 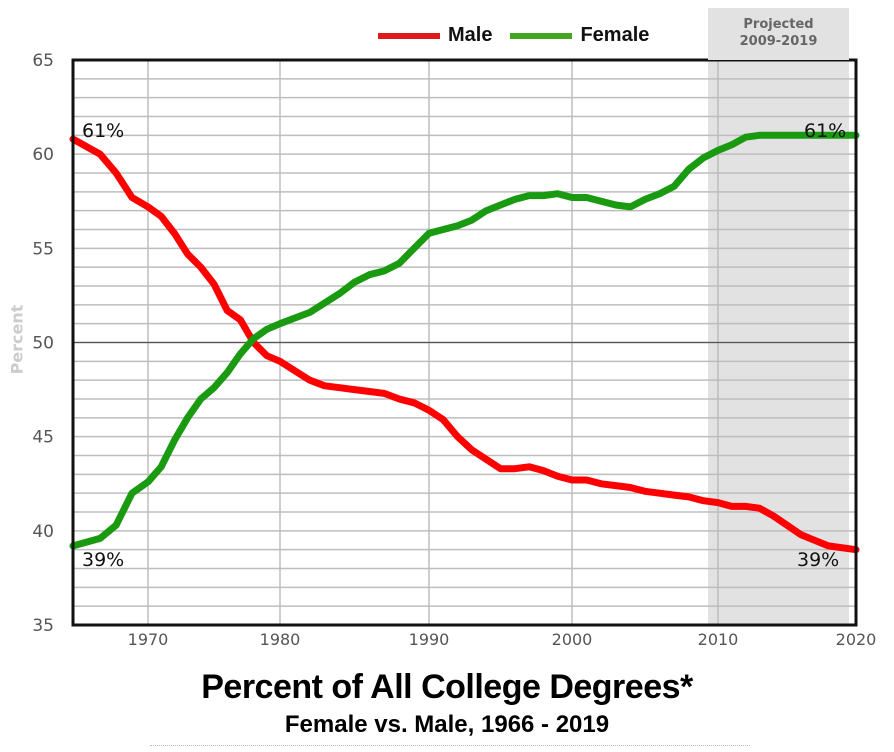 What do you see at coordinates (450, 747) in the screenshot?
I see `footnote-cutoff` at bounding box center [450, 747].